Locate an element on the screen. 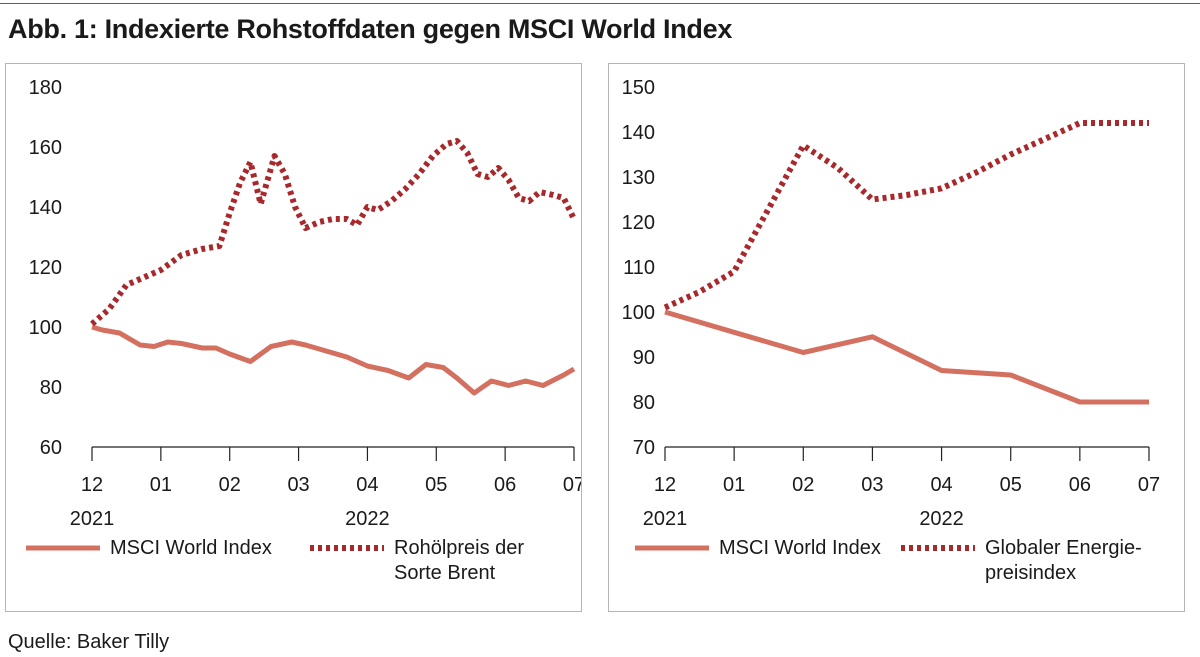 The image size is (1200, 657). y-tick-label: 110 is located at coordinates (639, 268).